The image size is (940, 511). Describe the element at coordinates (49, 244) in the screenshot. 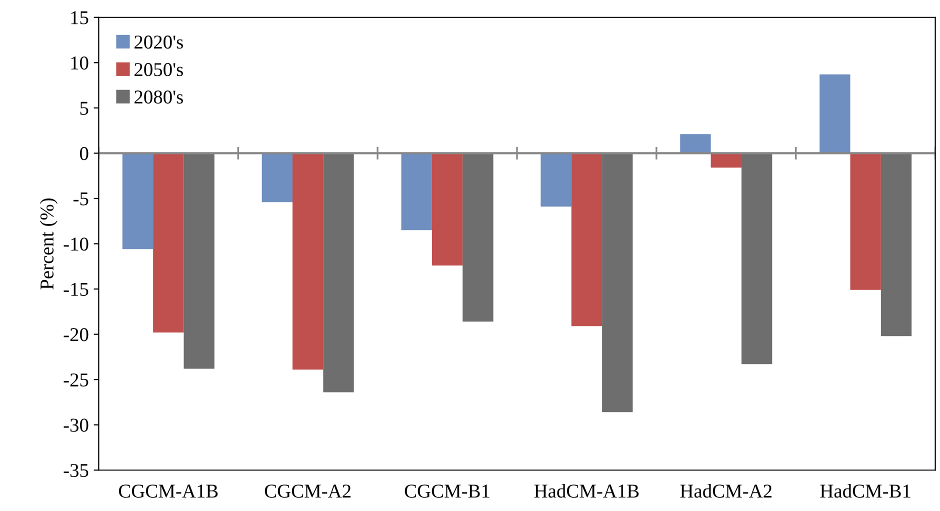

I see `y-axis-title: Percent (%)` at that location.